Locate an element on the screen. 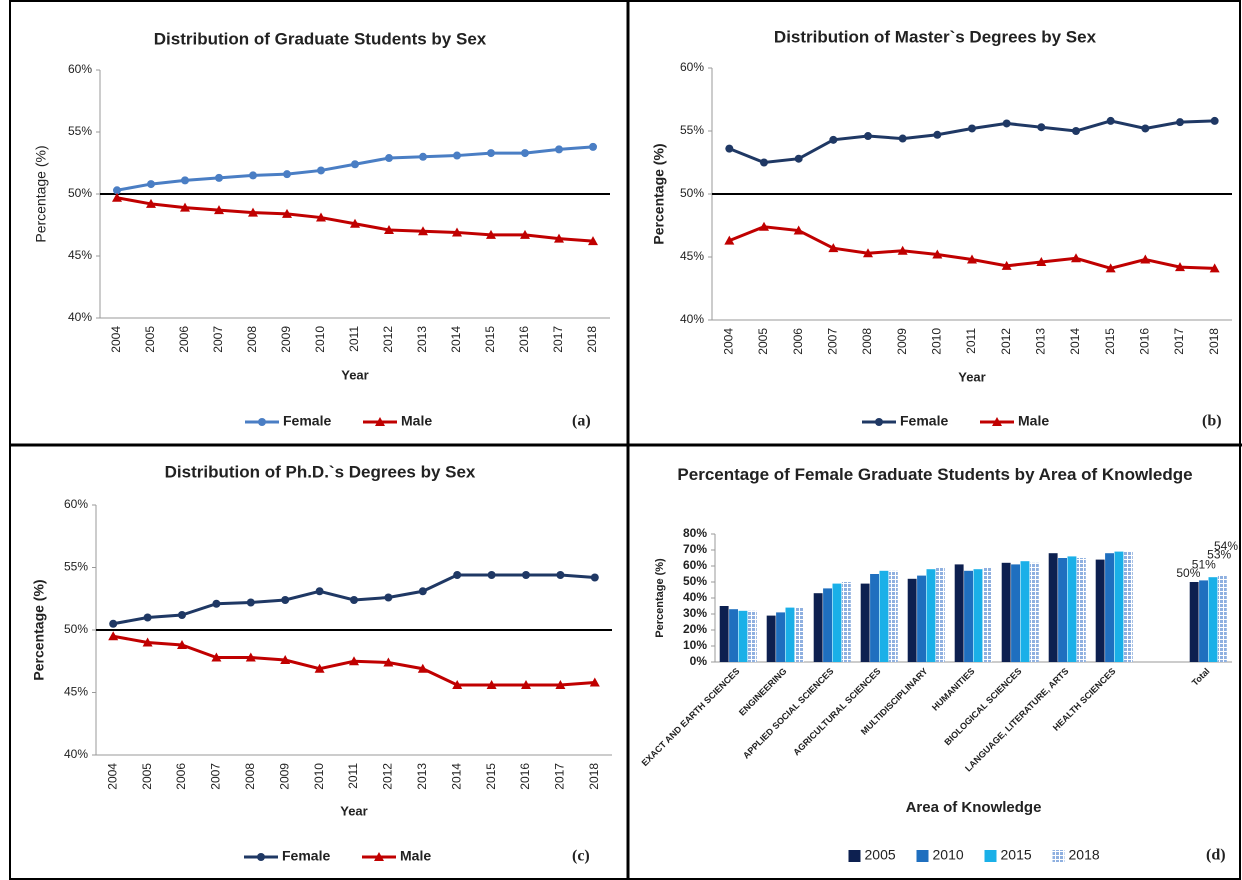 The image size is (1242, 880). x-tick-label: 2014 is located at coordinates (1075, 341).